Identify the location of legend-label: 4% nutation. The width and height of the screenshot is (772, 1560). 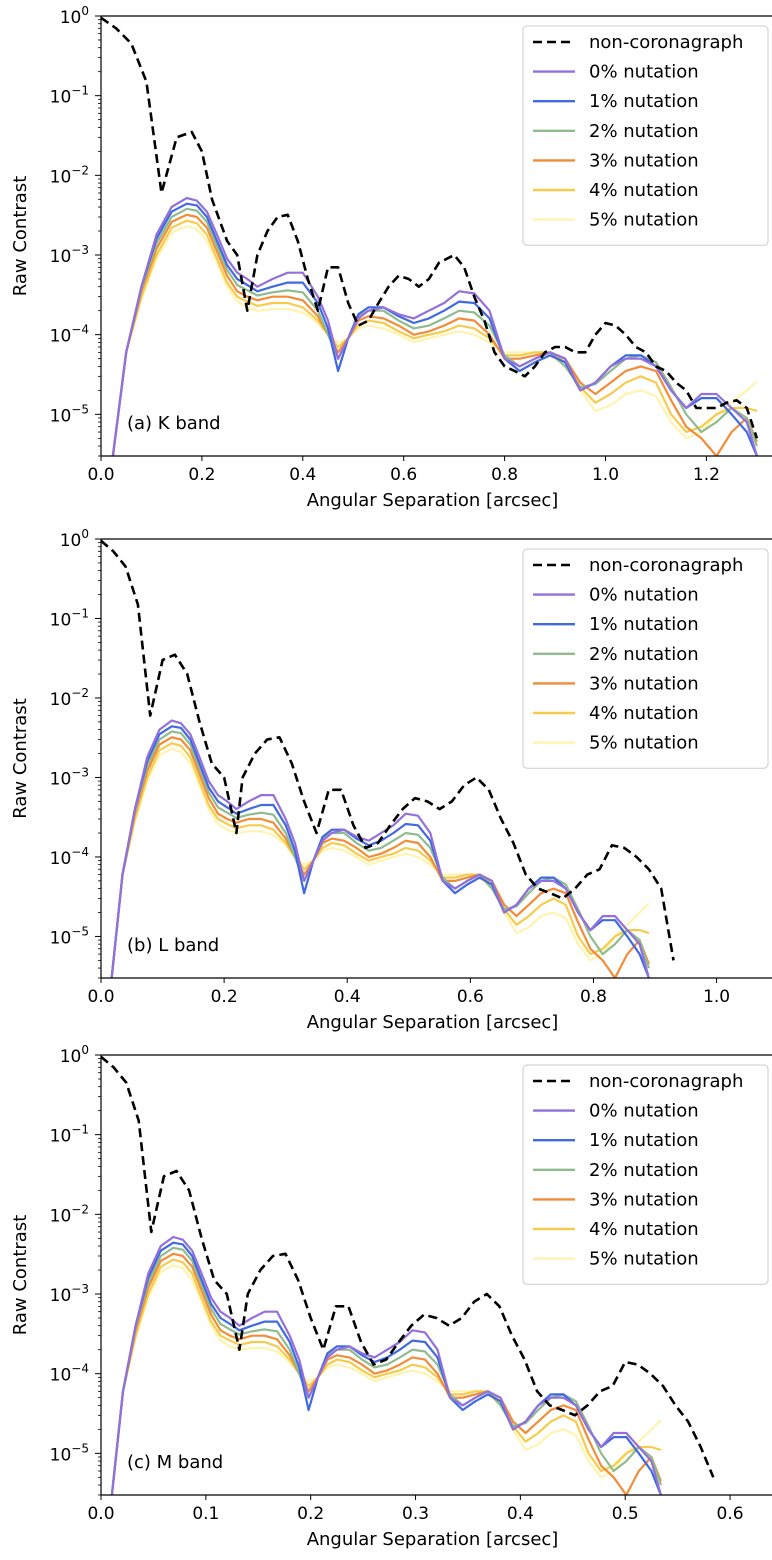
(644, 190).